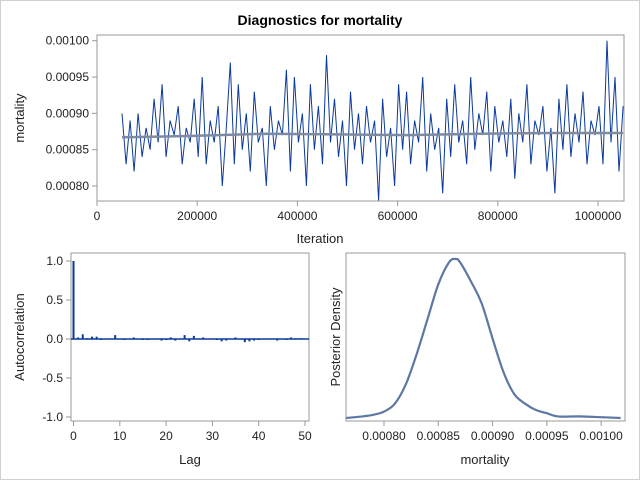 The width and height of the screenshot is (640, 480). I want to click on acf-y-tick-label: 1.0, so click(54, 261).